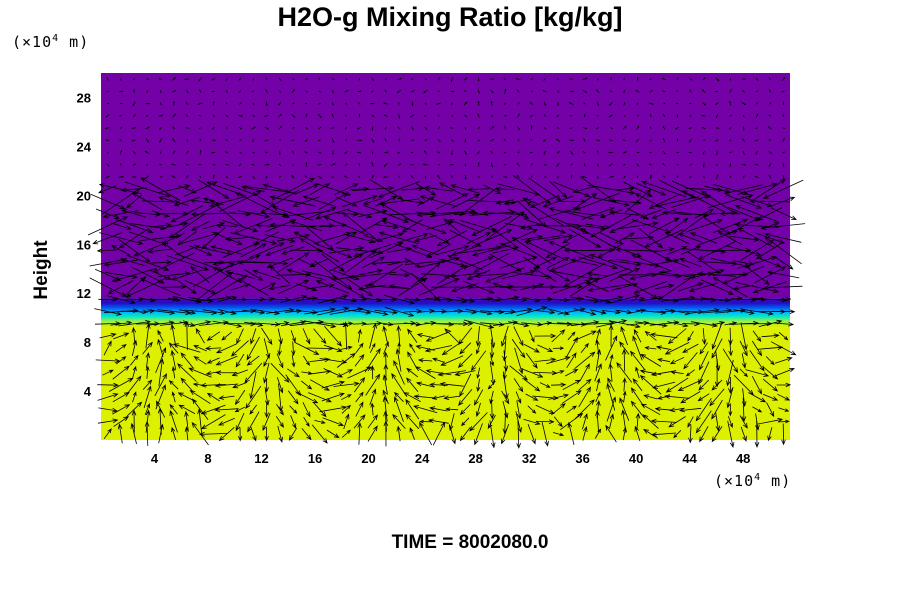 The image size is (900, 600). Describe the element at coordinates (445, 383) in the screenshot. I see `moist-region` at that location.